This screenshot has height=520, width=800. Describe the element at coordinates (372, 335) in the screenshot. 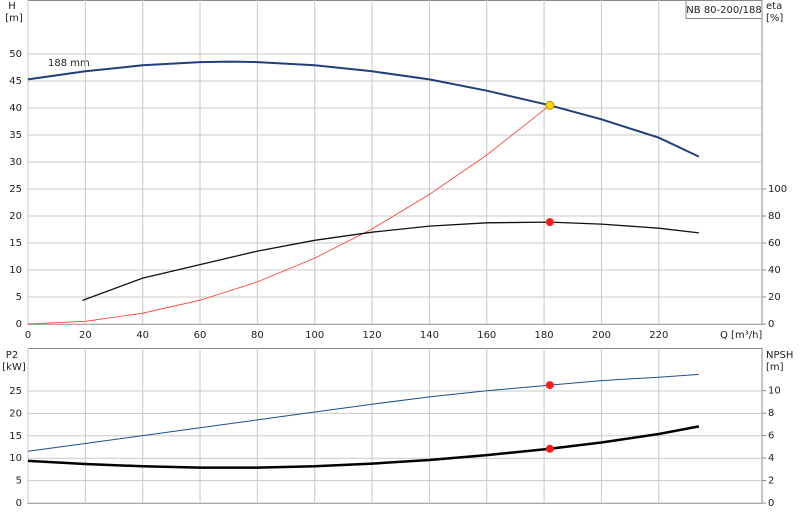

I see `x-tick-label: 120` at that location.